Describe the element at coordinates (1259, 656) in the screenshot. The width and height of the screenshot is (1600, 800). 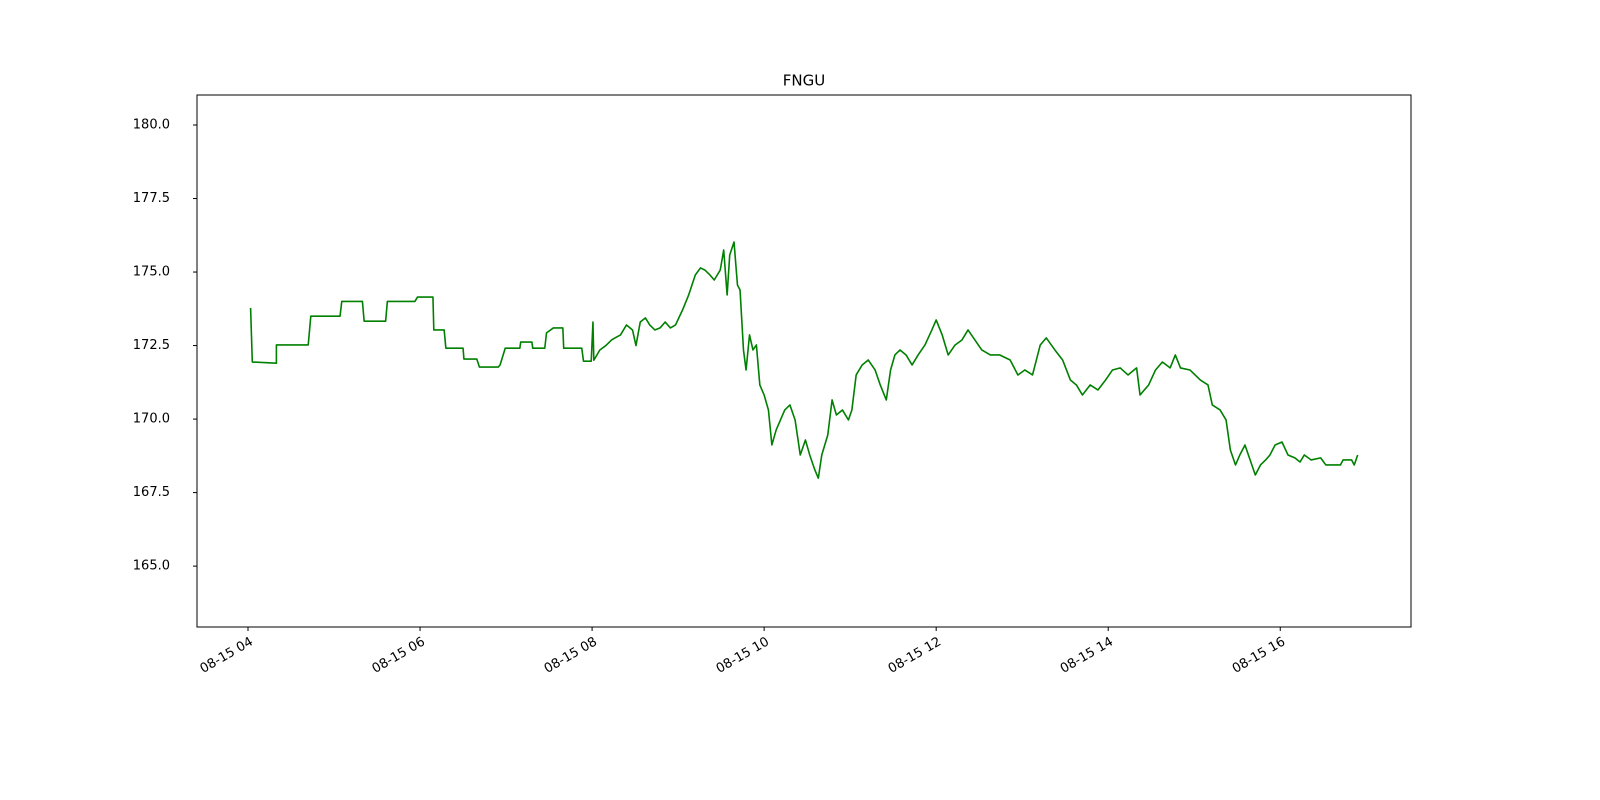
I see `x-tick-label: 08-15 16` at that location.